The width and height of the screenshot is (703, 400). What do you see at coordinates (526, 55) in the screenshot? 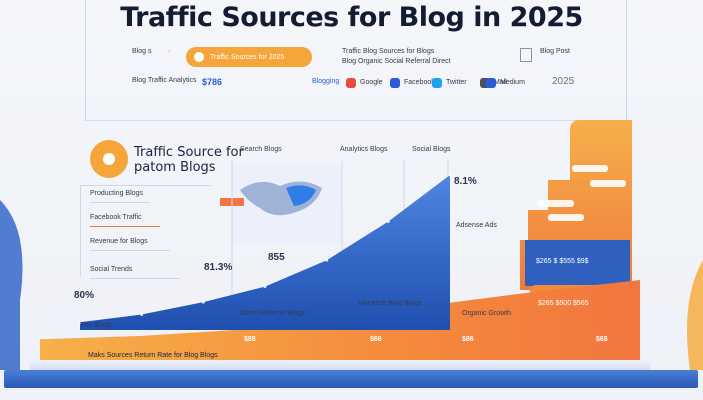
I see `document-icon` at bounding box center [526, 55].